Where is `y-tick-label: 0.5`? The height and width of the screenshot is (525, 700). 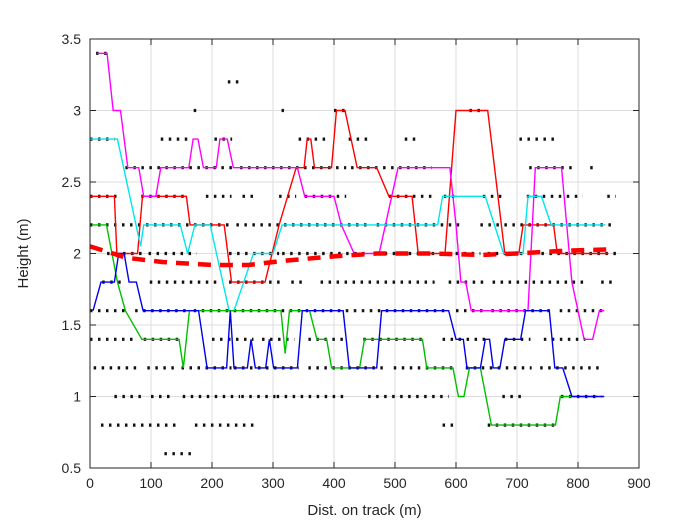
y-tick-label: 0.5 is located at coordinates (72, 468).